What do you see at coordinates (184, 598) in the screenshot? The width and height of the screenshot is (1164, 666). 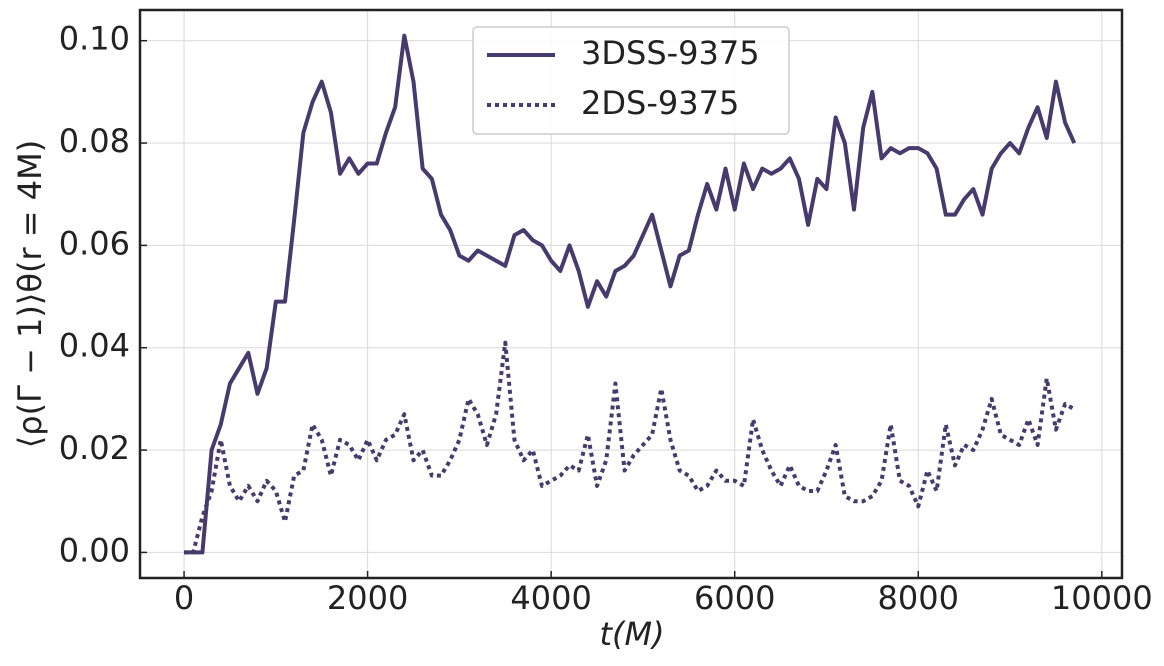 I see `x-tick-label: 0` at bounding box center [184, 598].